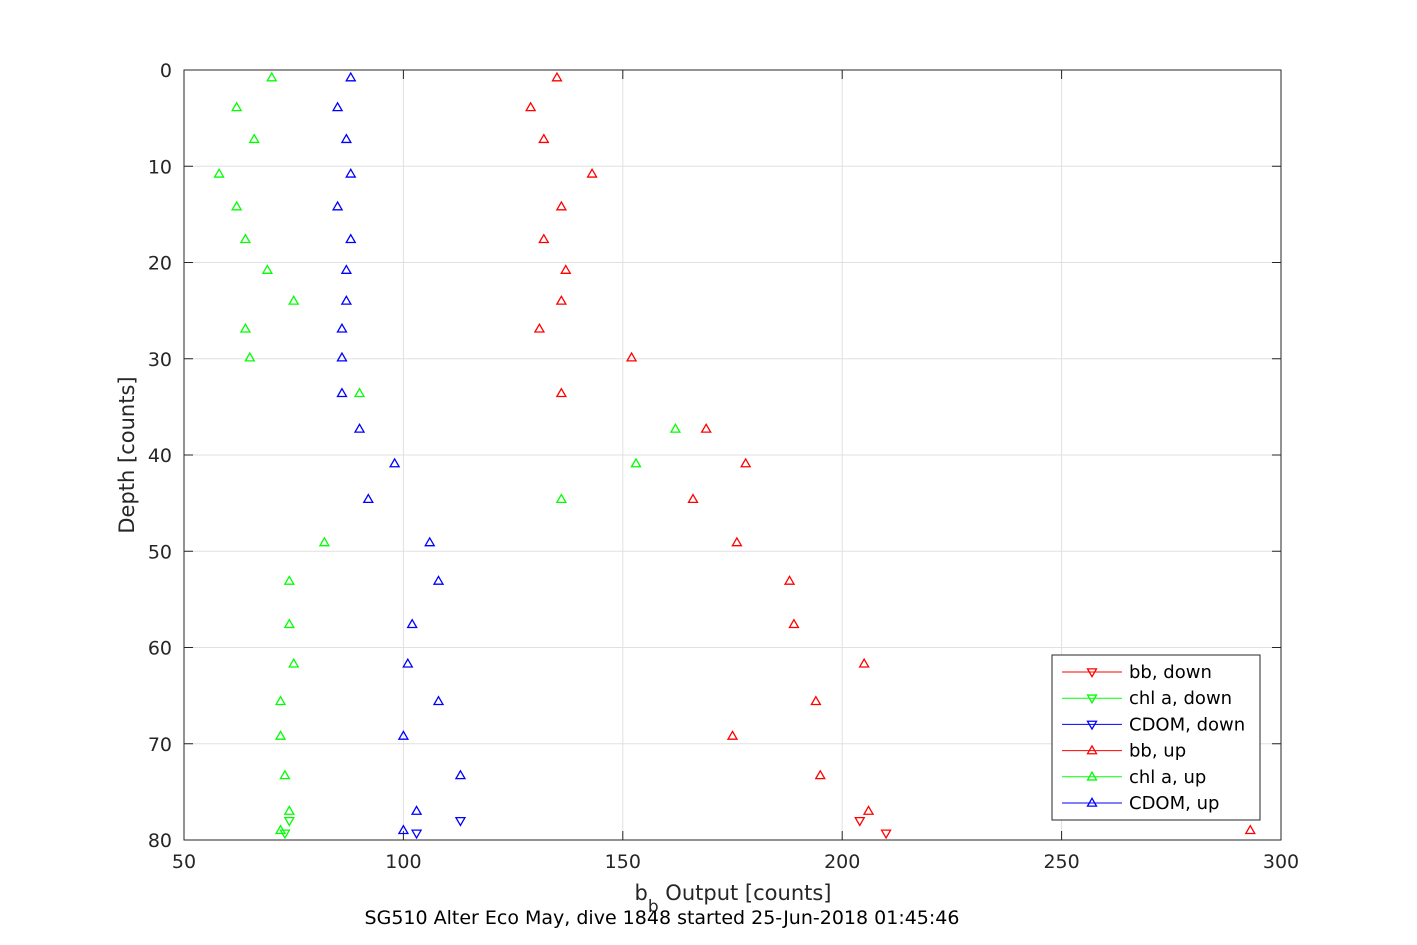  Describe the element at coordinates (732, 899) in the screenshot. I see `x-axis-label: bb Output [counts]` at that location.